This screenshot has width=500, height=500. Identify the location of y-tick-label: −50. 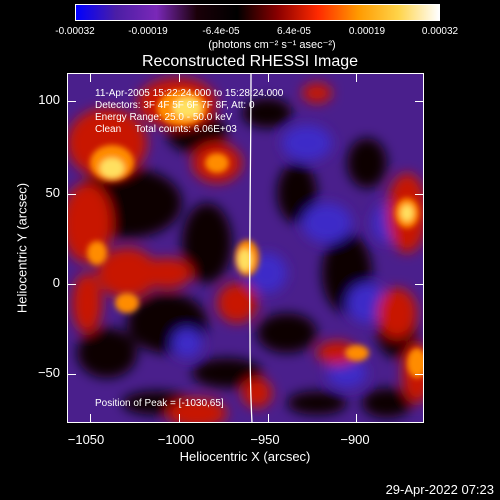
(48, 372).